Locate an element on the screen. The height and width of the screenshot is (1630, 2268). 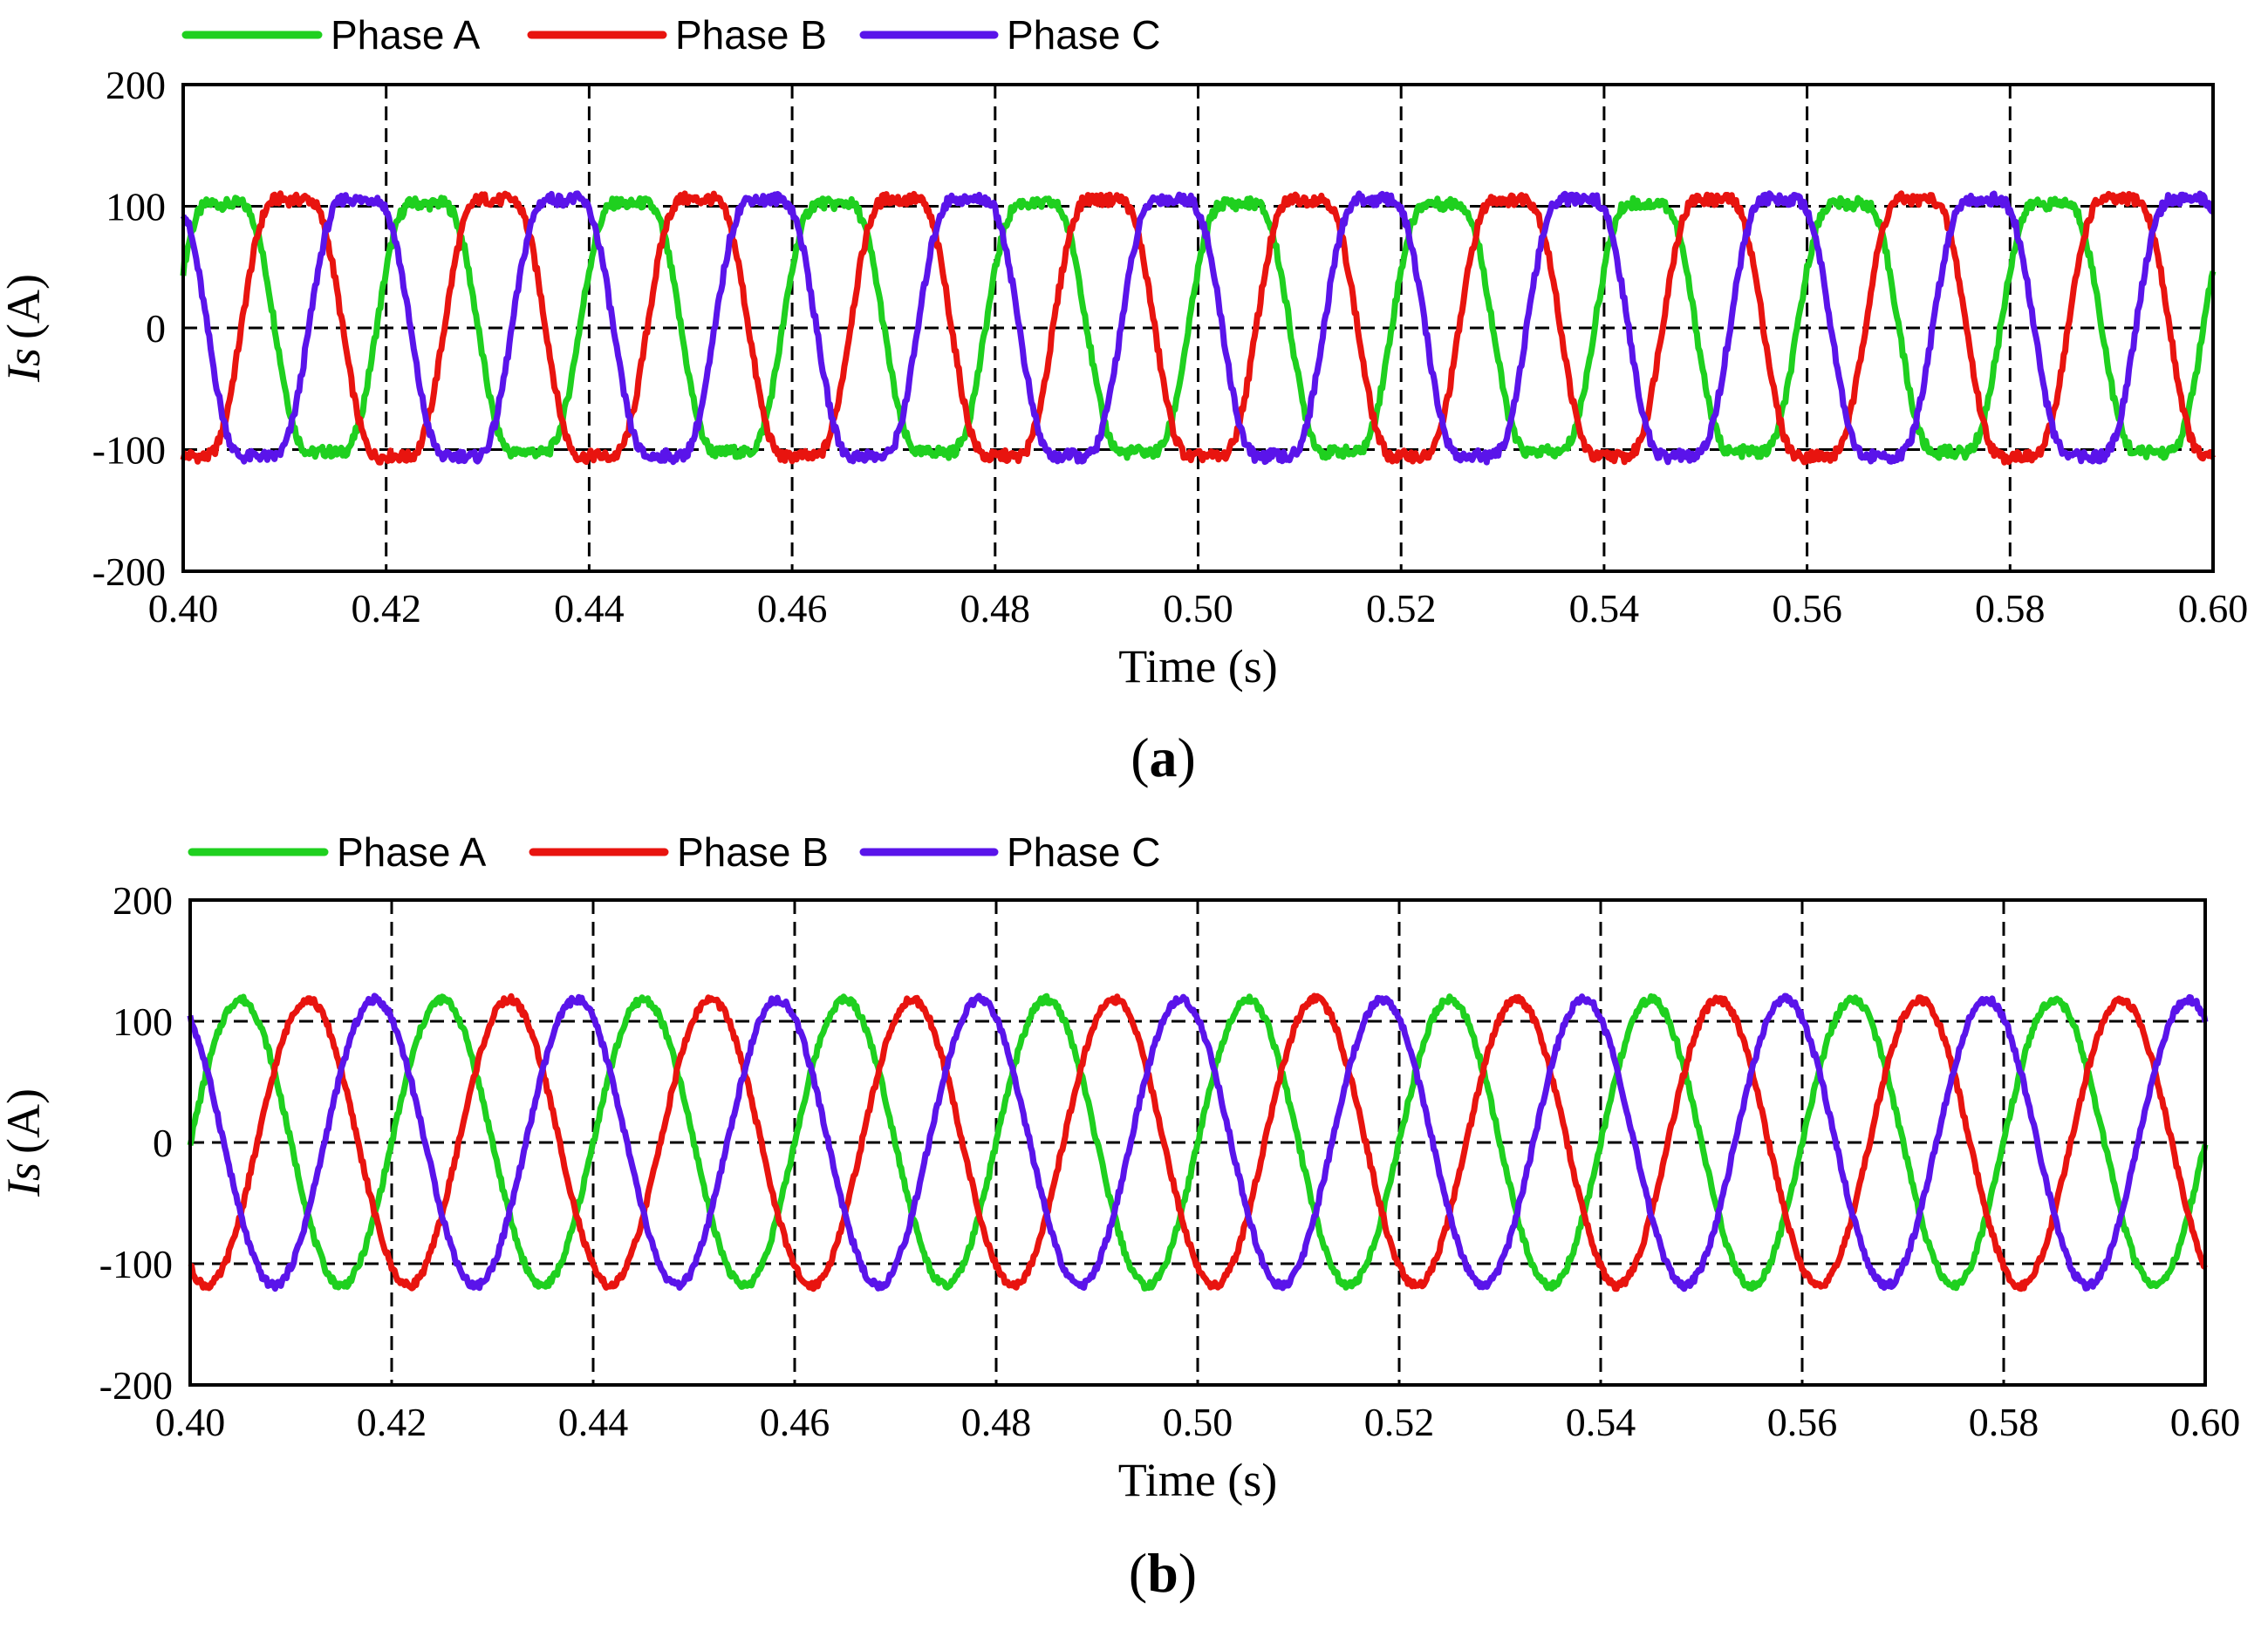
panel-label: (b) is located at coordinates (1163, 1573).